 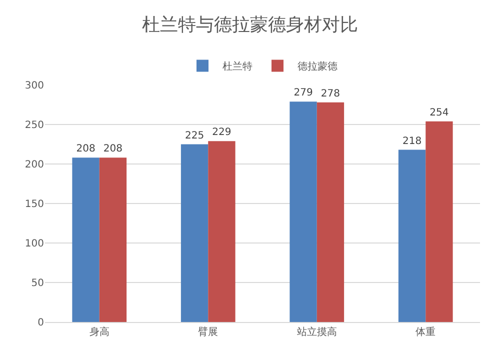 I want to click on x-tick-label: 身高, so click(x=99, y=332).